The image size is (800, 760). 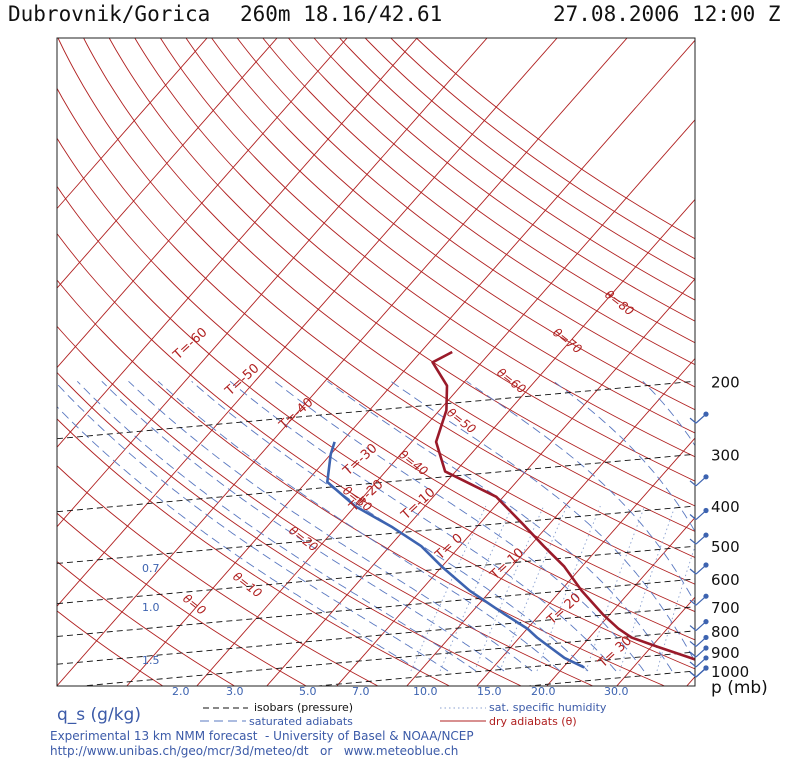 I want to click on isotherm-label: T=-40, so click(x=296, y=414).